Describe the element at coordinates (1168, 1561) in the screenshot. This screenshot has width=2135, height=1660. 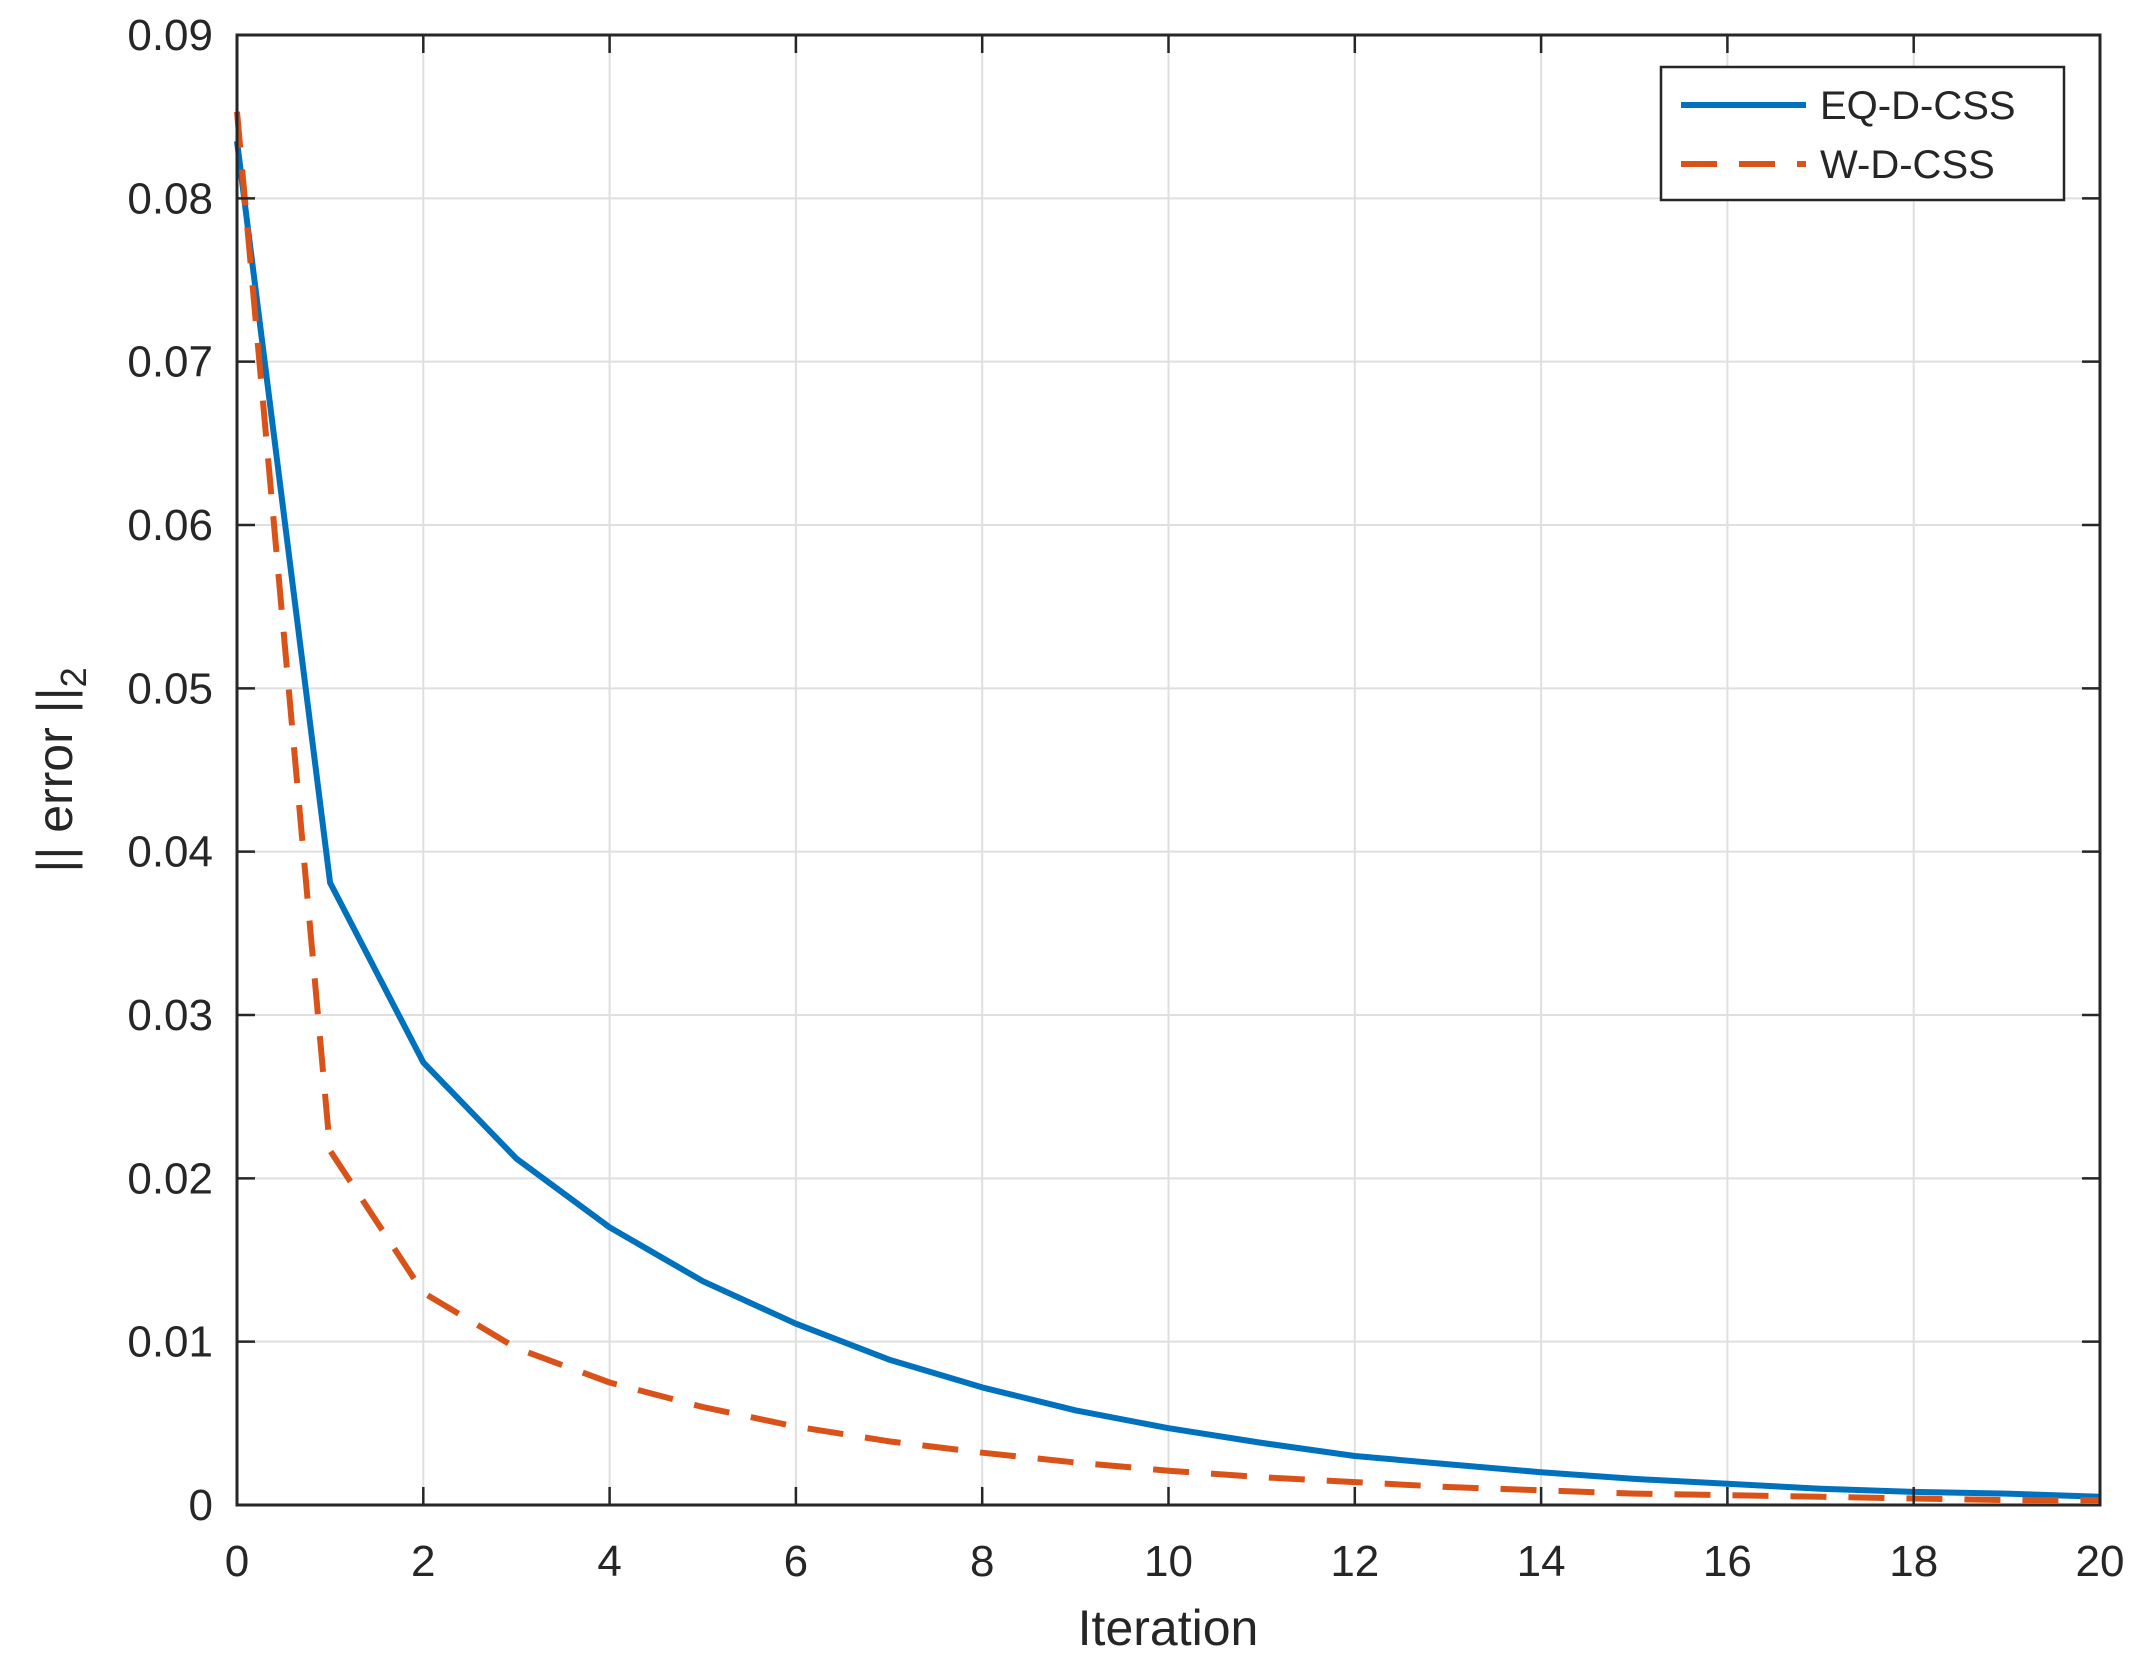
I see `x-tick-label: 10` at that location.